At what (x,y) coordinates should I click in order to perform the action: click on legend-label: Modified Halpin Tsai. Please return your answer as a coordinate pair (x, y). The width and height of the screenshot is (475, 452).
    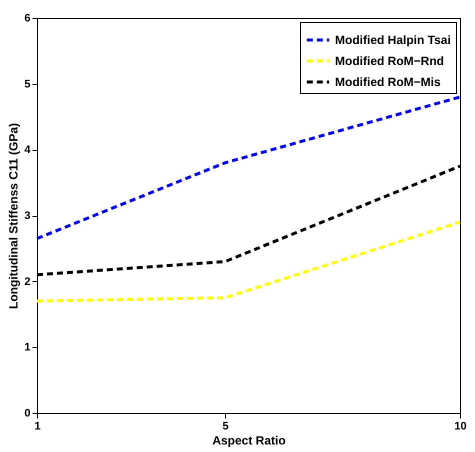
    Looking at the image, I should click on (393, 40).